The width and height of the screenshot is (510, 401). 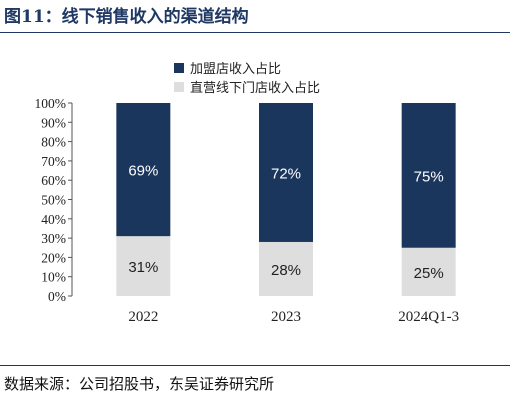 What do you see at coordinates (53, 238) in the screenshot?
I see `y-tick-label: 30%` at bounding box center [53, 238].